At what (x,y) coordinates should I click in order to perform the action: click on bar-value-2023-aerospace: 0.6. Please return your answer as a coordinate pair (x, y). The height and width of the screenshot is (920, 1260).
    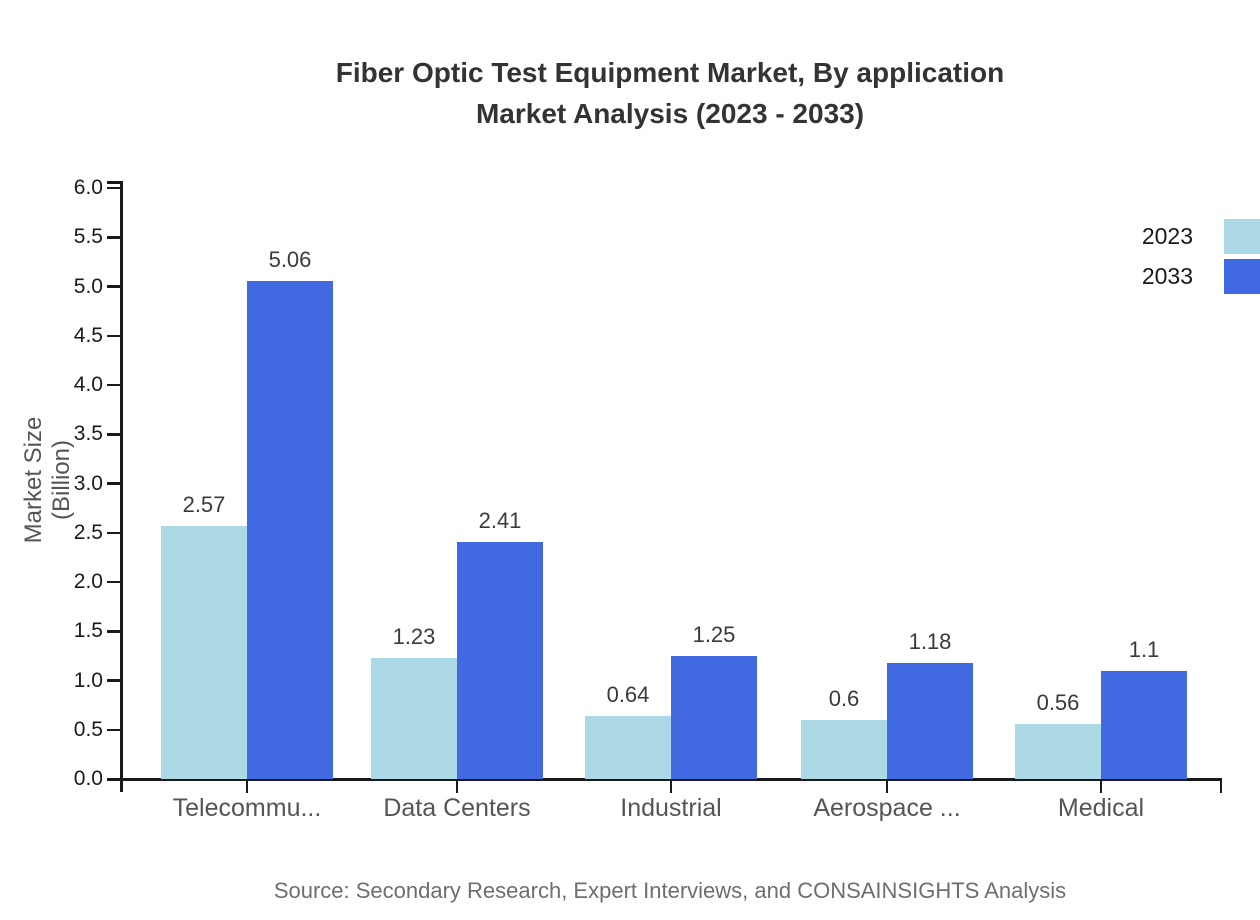
    Looking at the image, I should click on (844, 698).